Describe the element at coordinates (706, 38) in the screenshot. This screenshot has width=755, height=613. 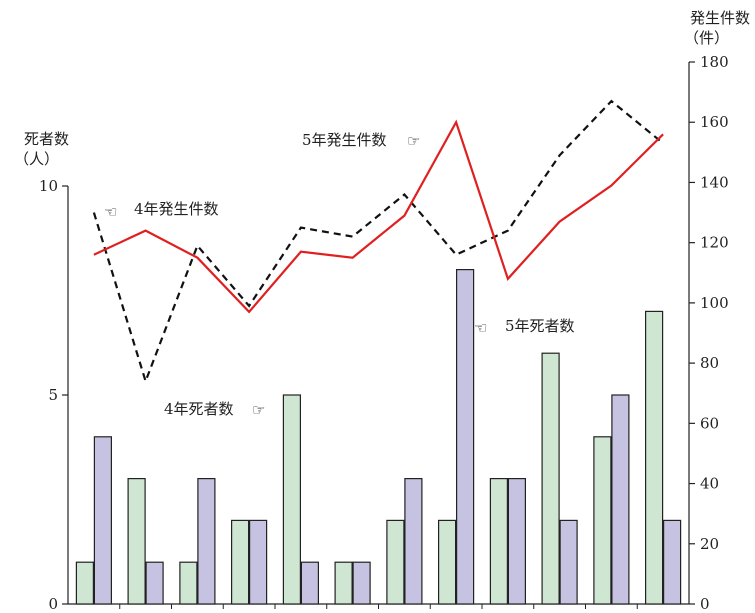
I see `right-axis-unit: （件）` at that location.